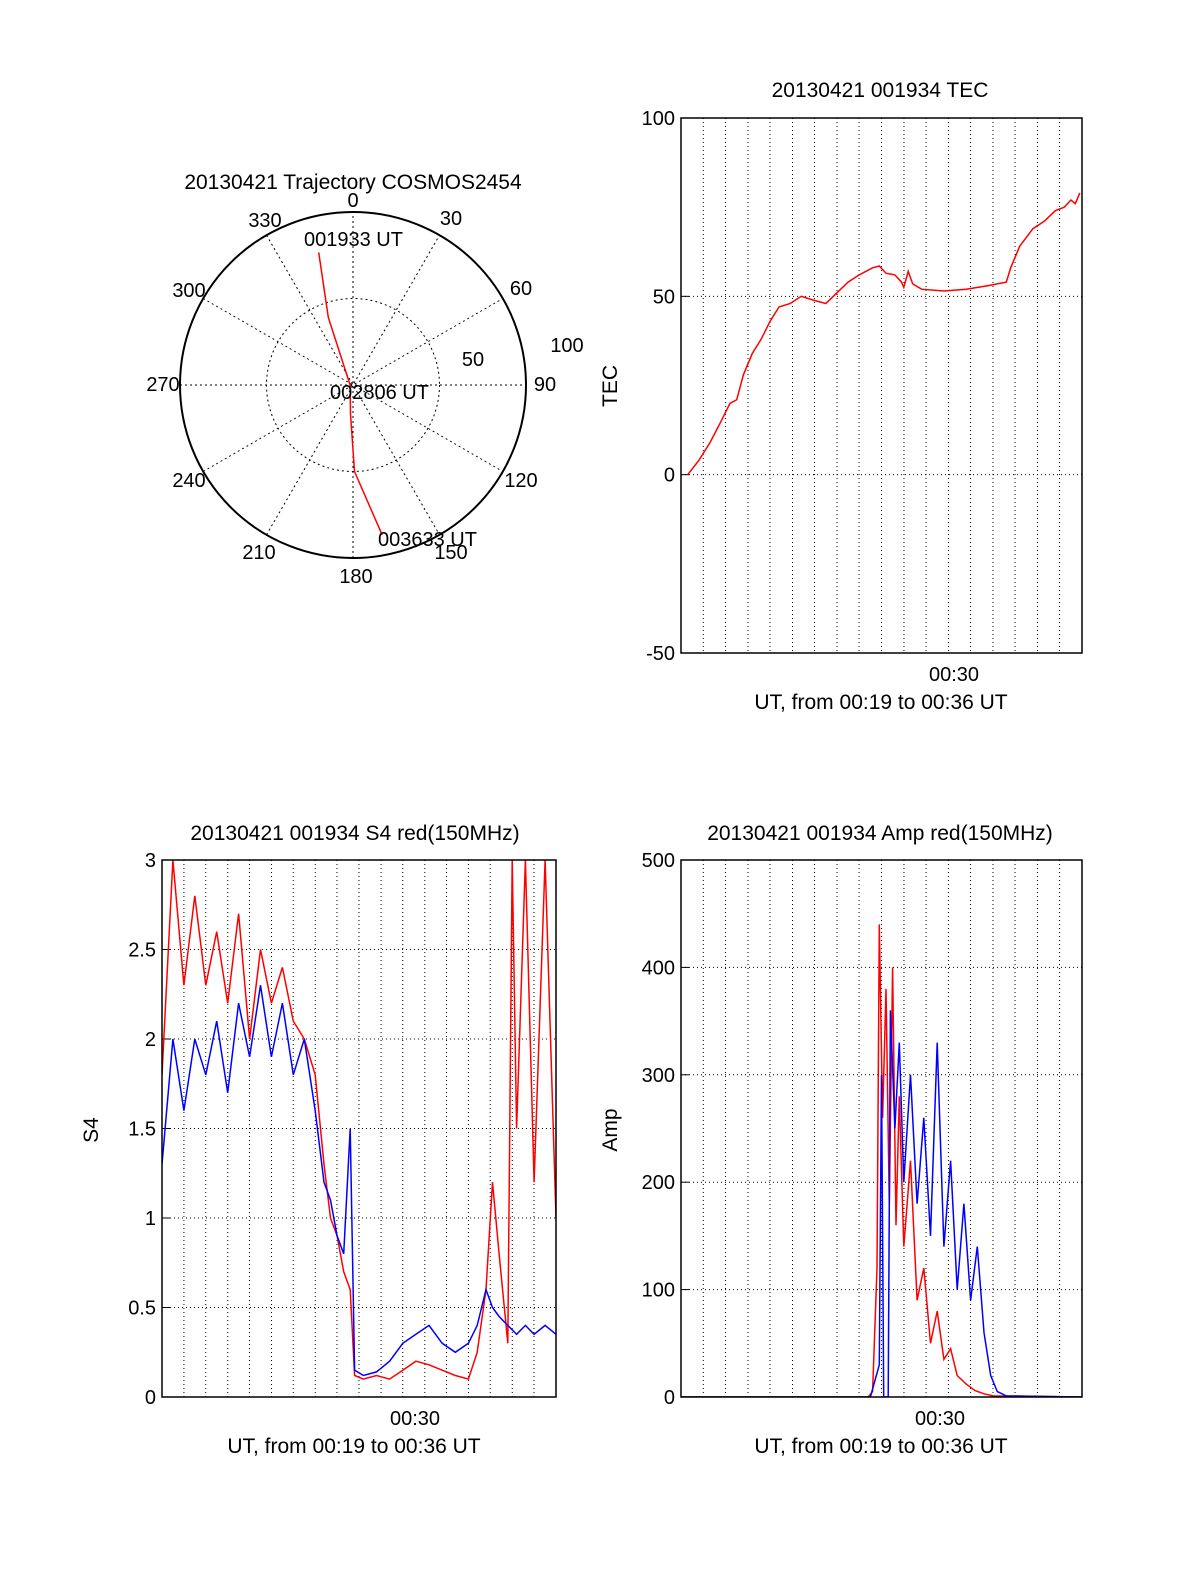  What do you see at coordinates (142, 951) in the screenshot?
I see `y-tick-label: 2.5` at bounding box center [142, 951].